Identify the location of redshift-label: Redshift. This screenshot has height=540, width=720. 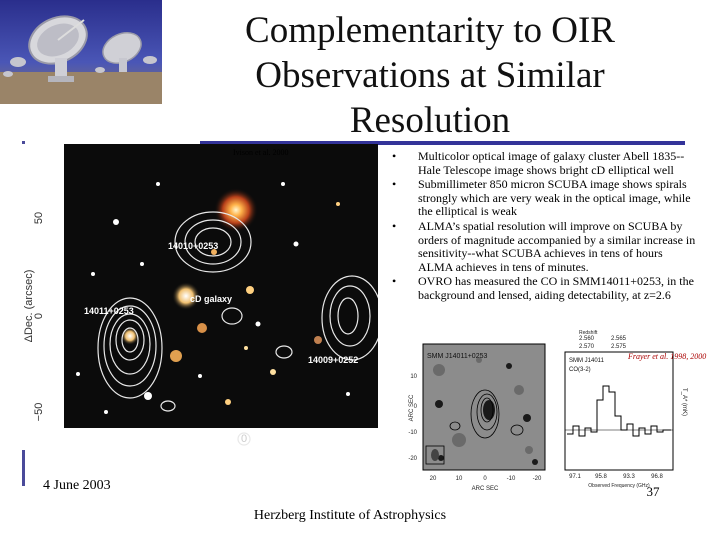
(588, 333).